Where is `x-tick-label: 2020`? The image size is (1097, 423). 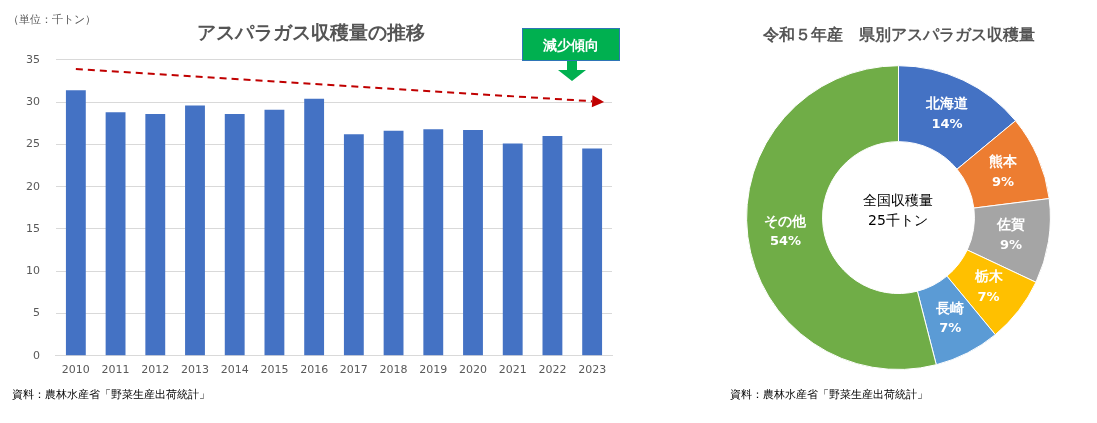
x-tick-label: 2020 is located at coordinates (473, 370).